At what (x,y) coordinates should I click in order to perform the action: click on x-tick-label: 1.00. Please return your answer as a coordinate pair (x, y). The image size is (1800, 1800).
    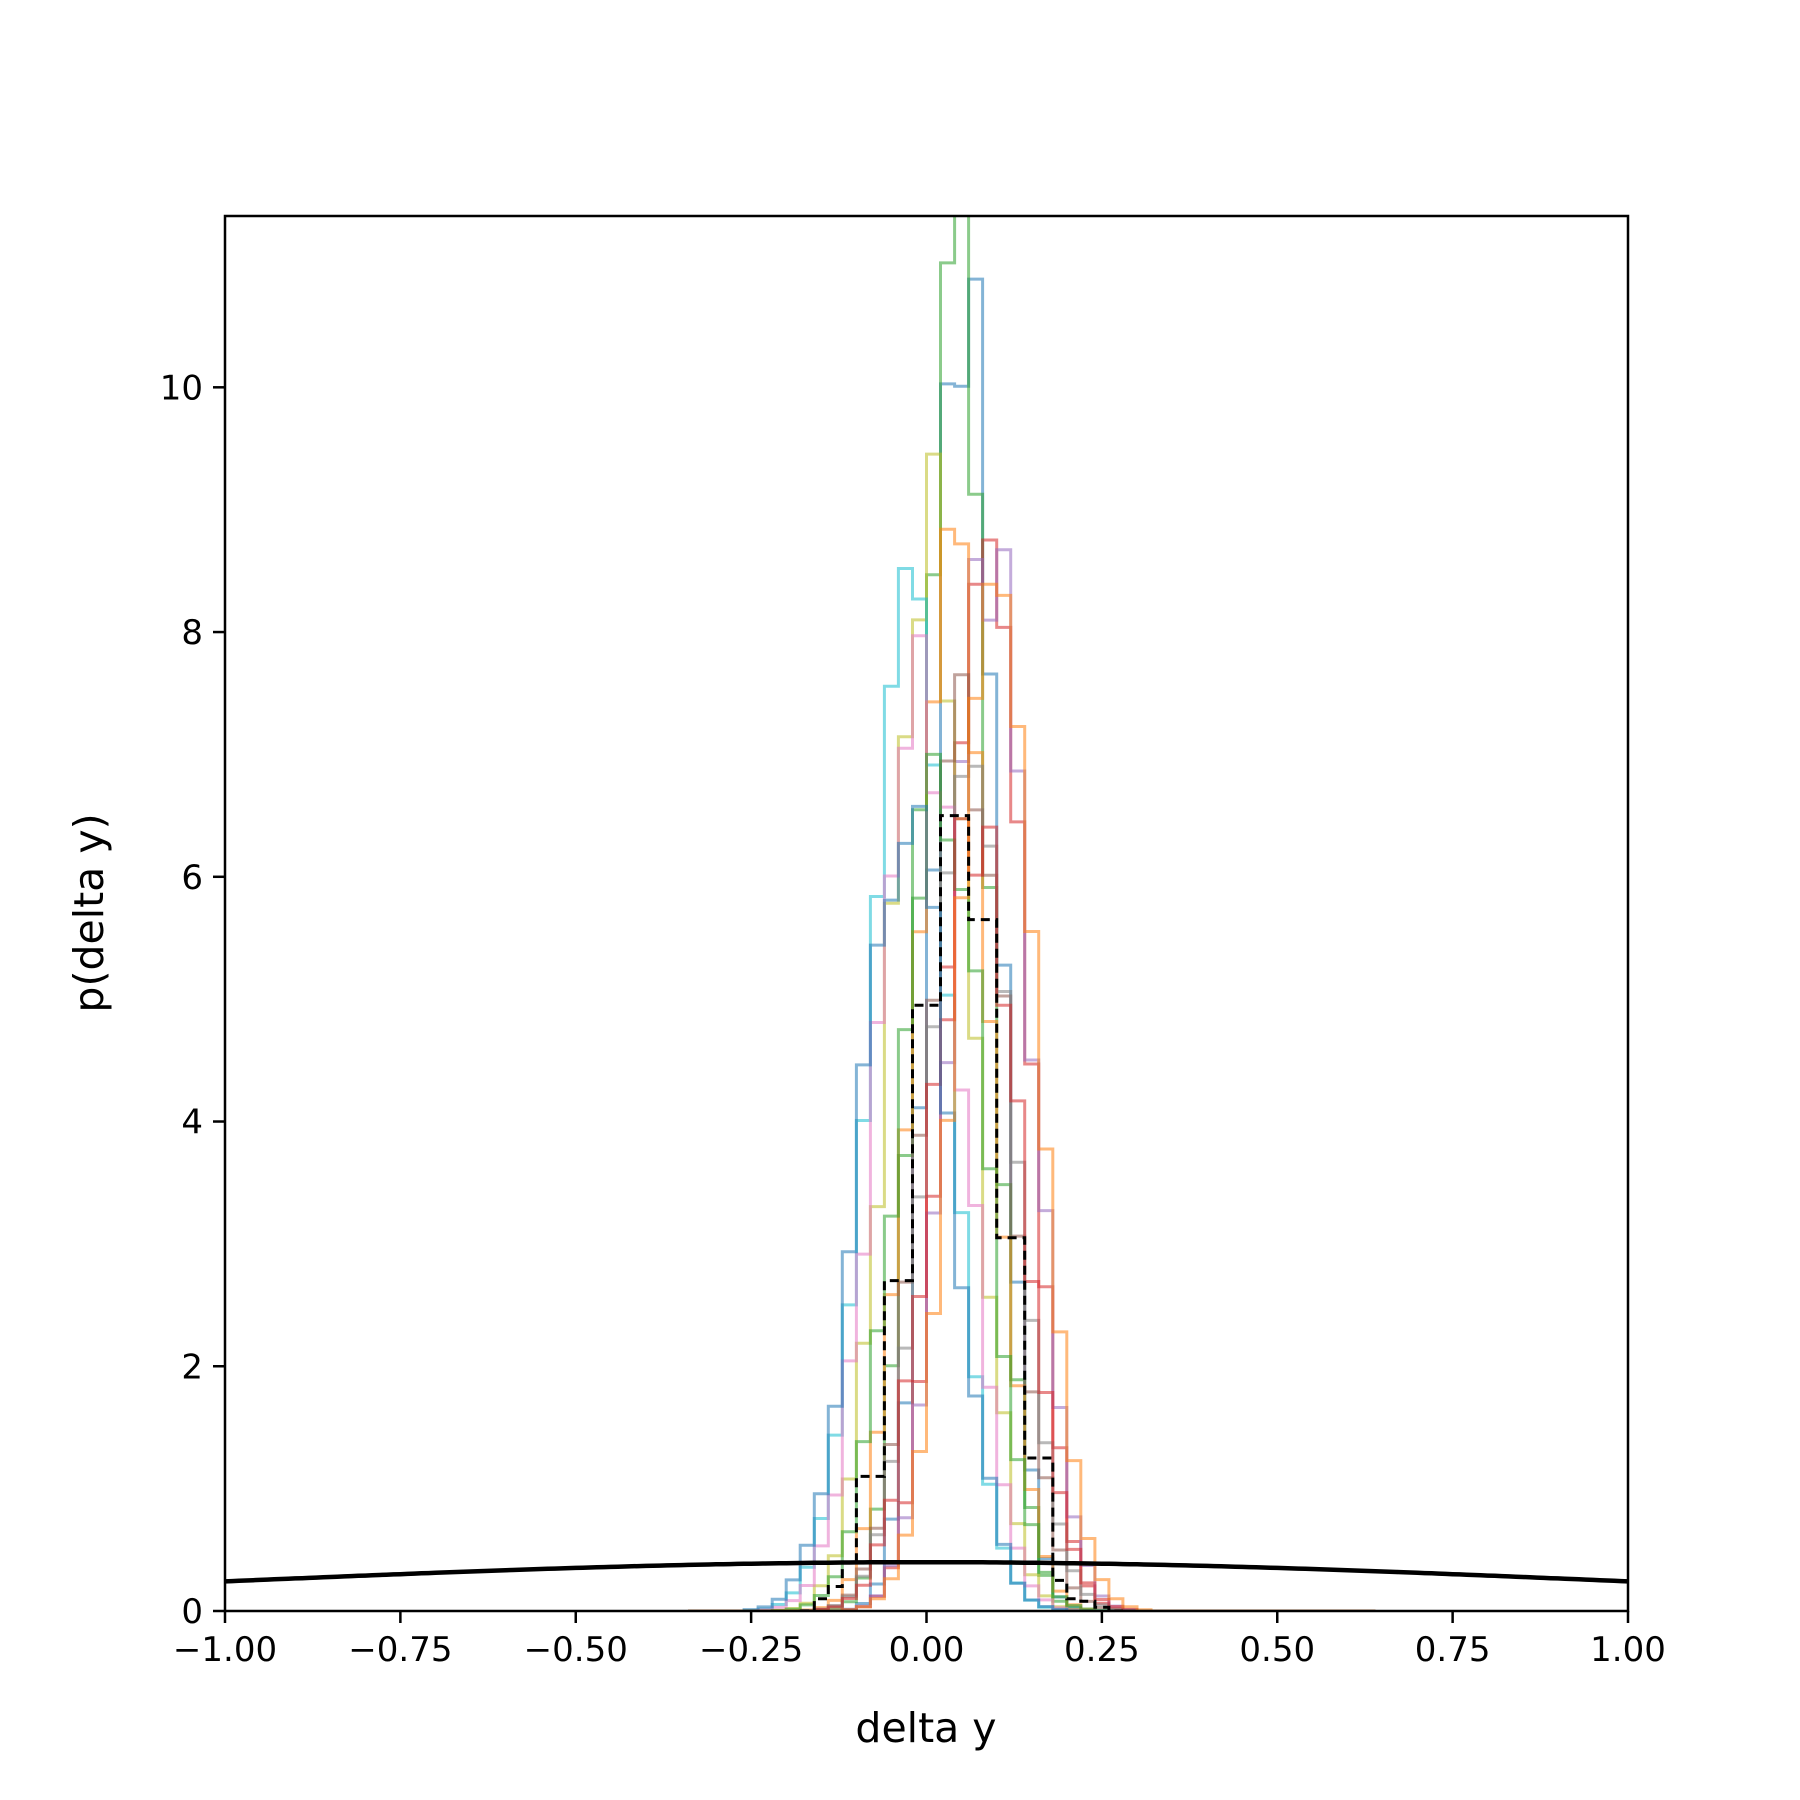
    Looking at the image, I should click on (1628, 1650).